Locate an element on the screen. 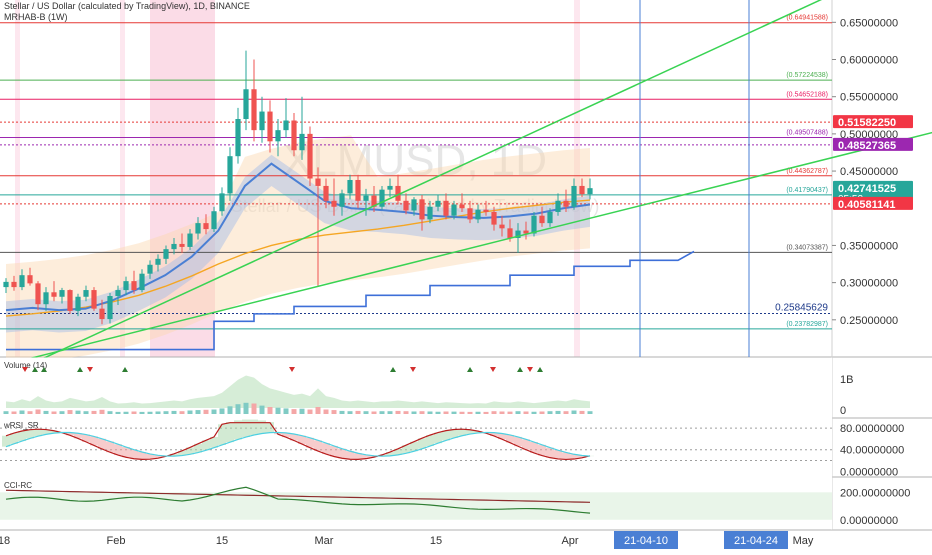 The width and height of the screenshot is (932, 555). level-label: (0.49507488) is located at coordinates (807, 133).